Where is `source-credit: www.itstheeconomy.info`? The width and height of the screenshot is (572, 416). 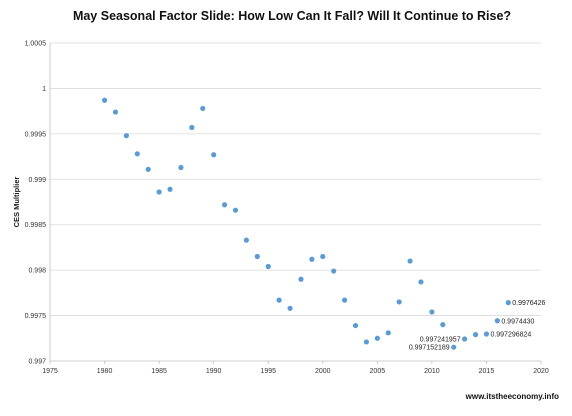
source-credit: www.itstheeconomy.info is located at coordinates (512, 396).